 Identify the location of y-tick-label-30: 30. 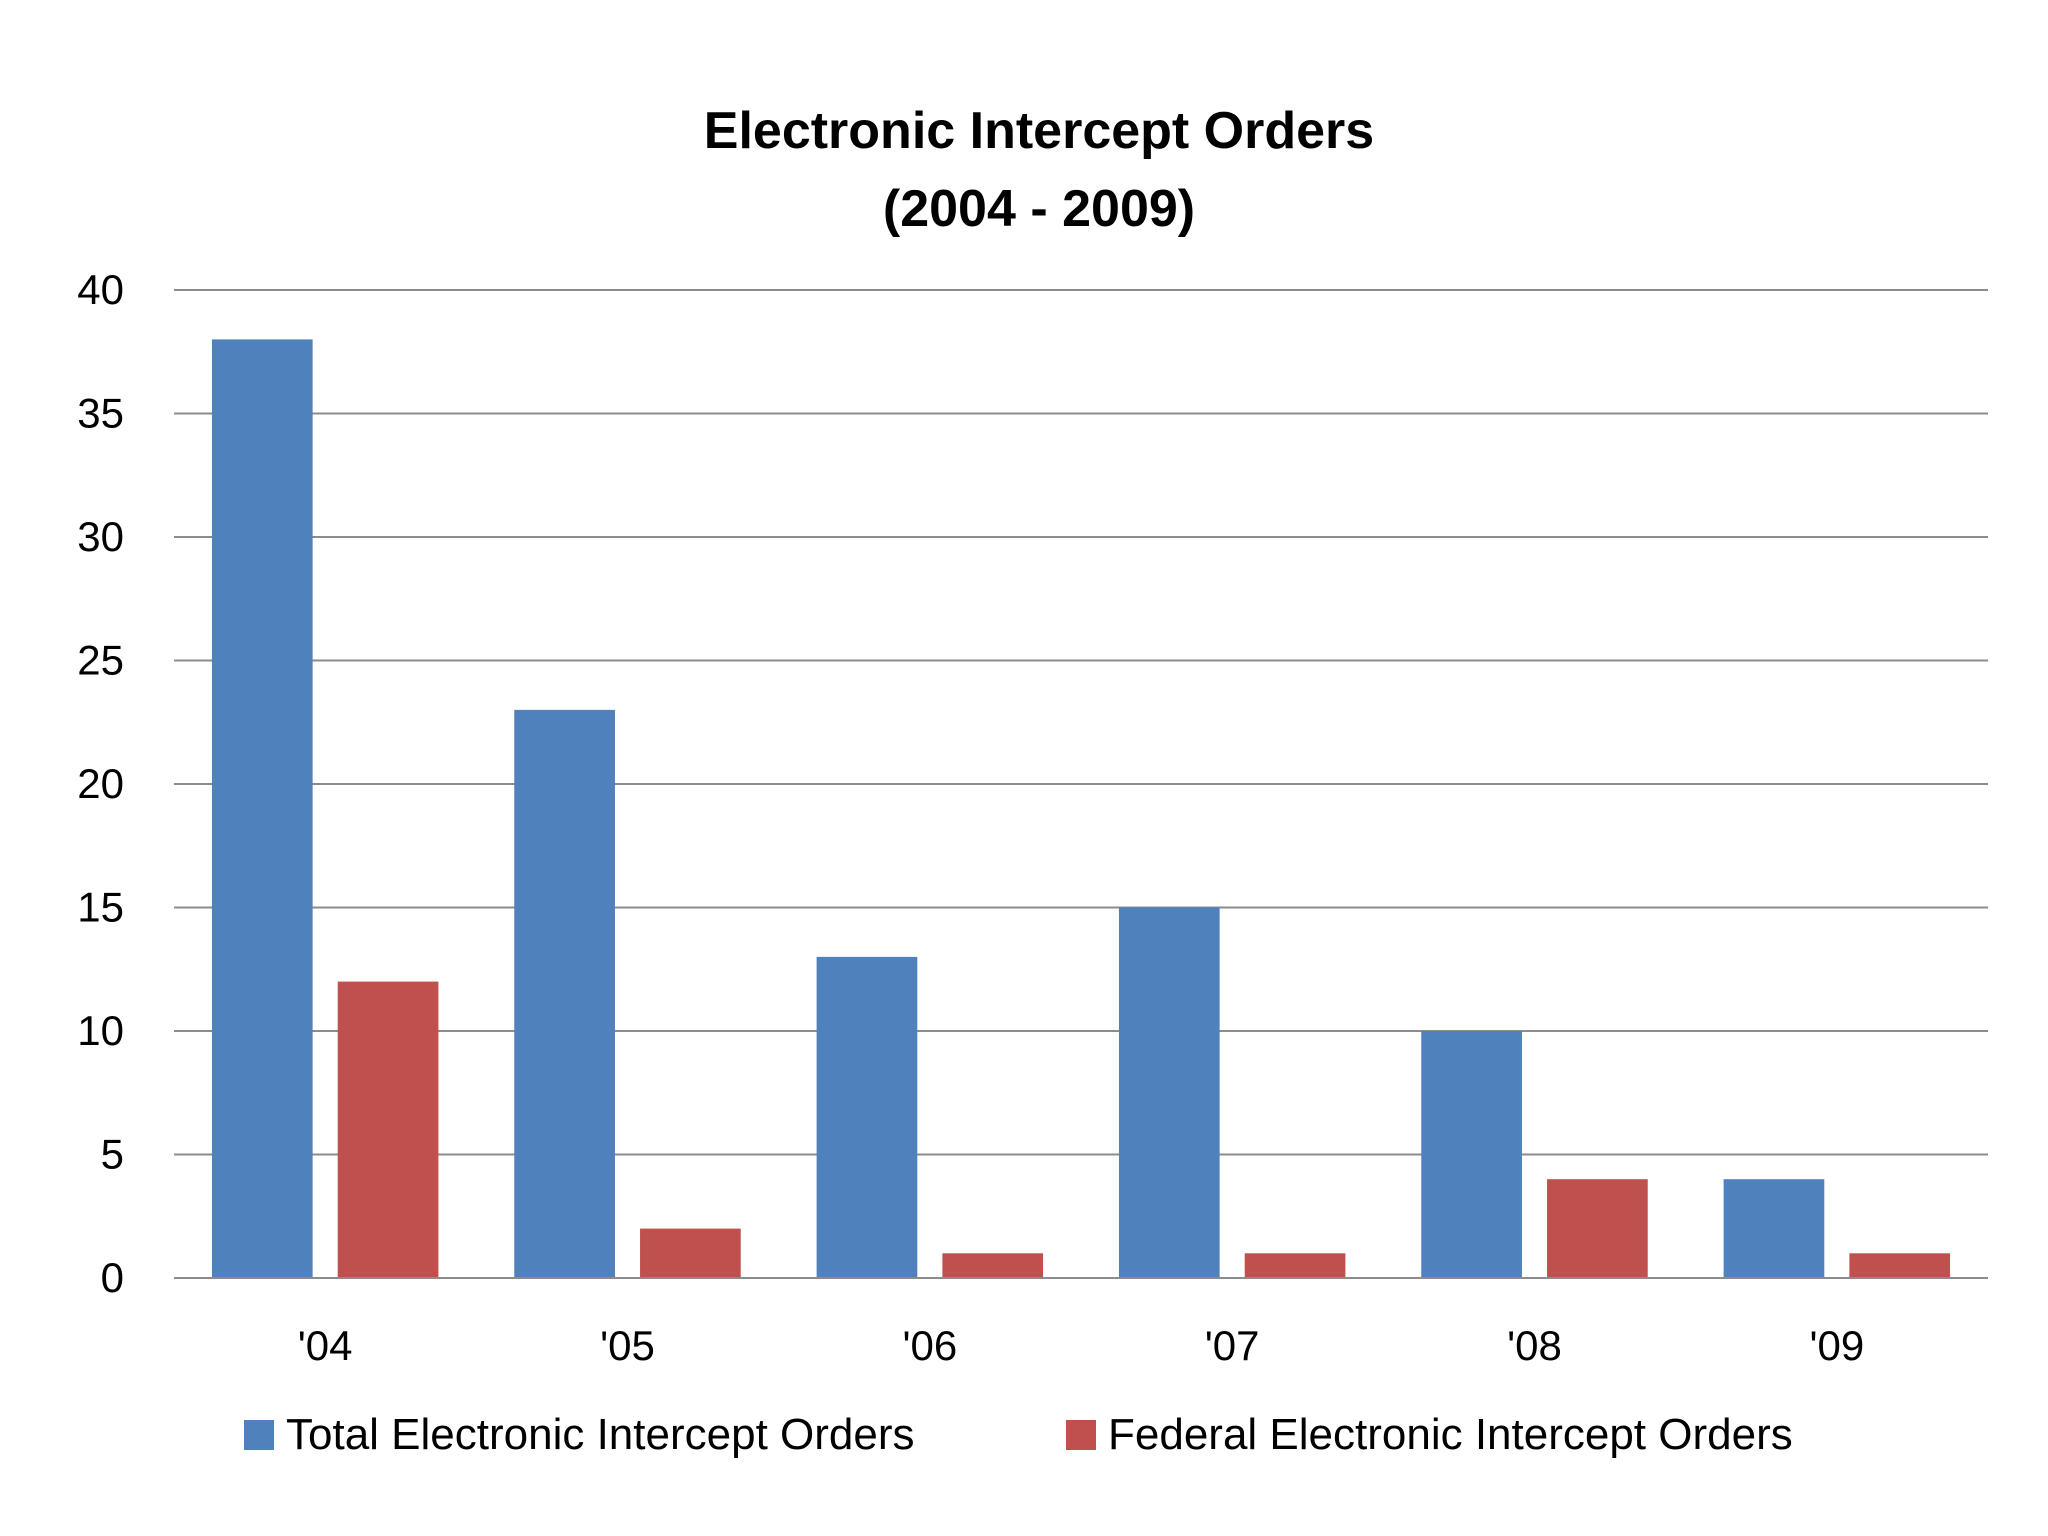
(100, 536).